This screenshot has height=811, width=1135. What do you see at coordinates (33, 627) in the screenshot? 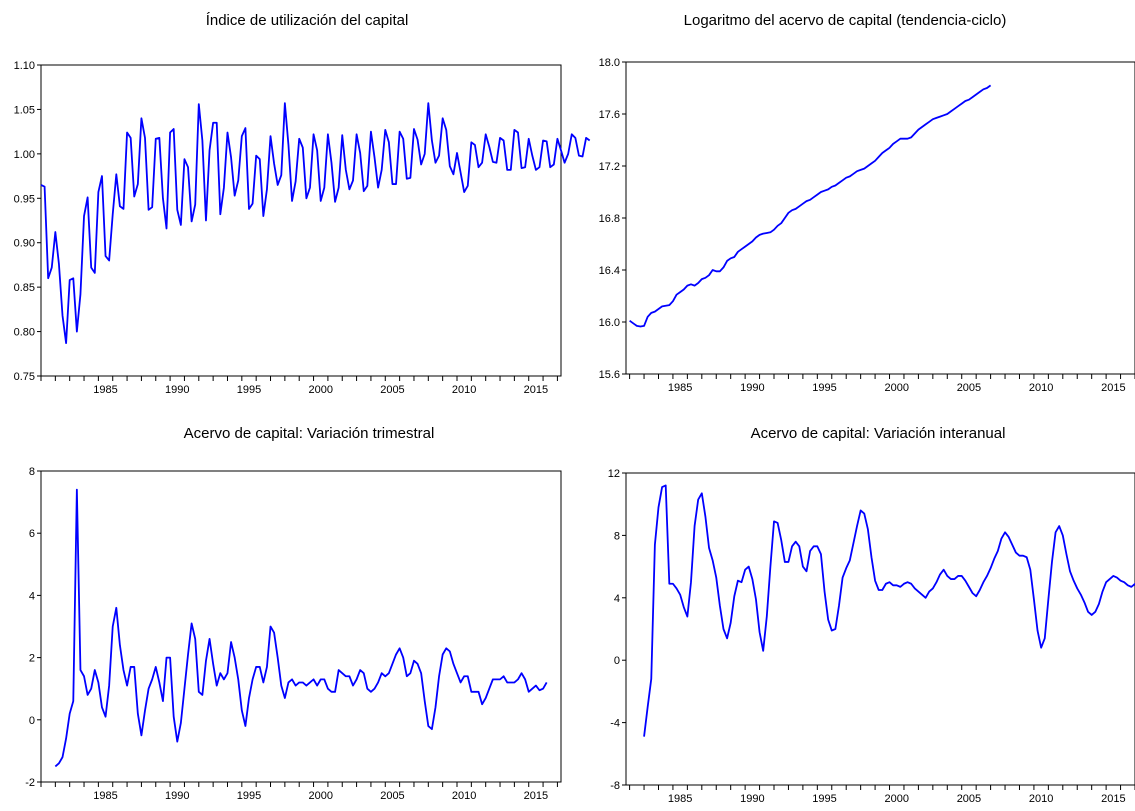
I see `y-axis-quarterly-variation: -2 0 2 4 6 8` at bounding box center [33, 627].